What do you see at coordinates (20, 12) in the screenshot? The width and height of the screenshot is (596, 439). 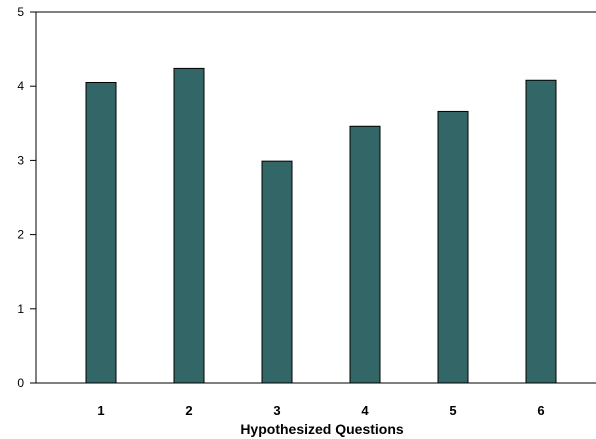 I see `y-tick-label: 5` at bounding box center [20, 12].